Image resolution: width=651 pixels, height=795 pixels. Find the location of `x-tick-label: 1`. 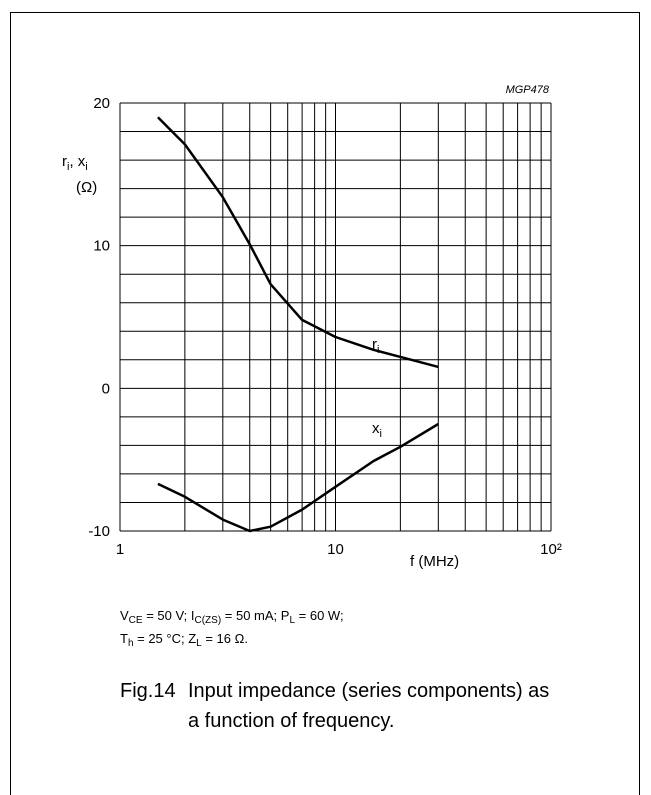

x-tick-label: 1 is located at coordinates (120, 549).